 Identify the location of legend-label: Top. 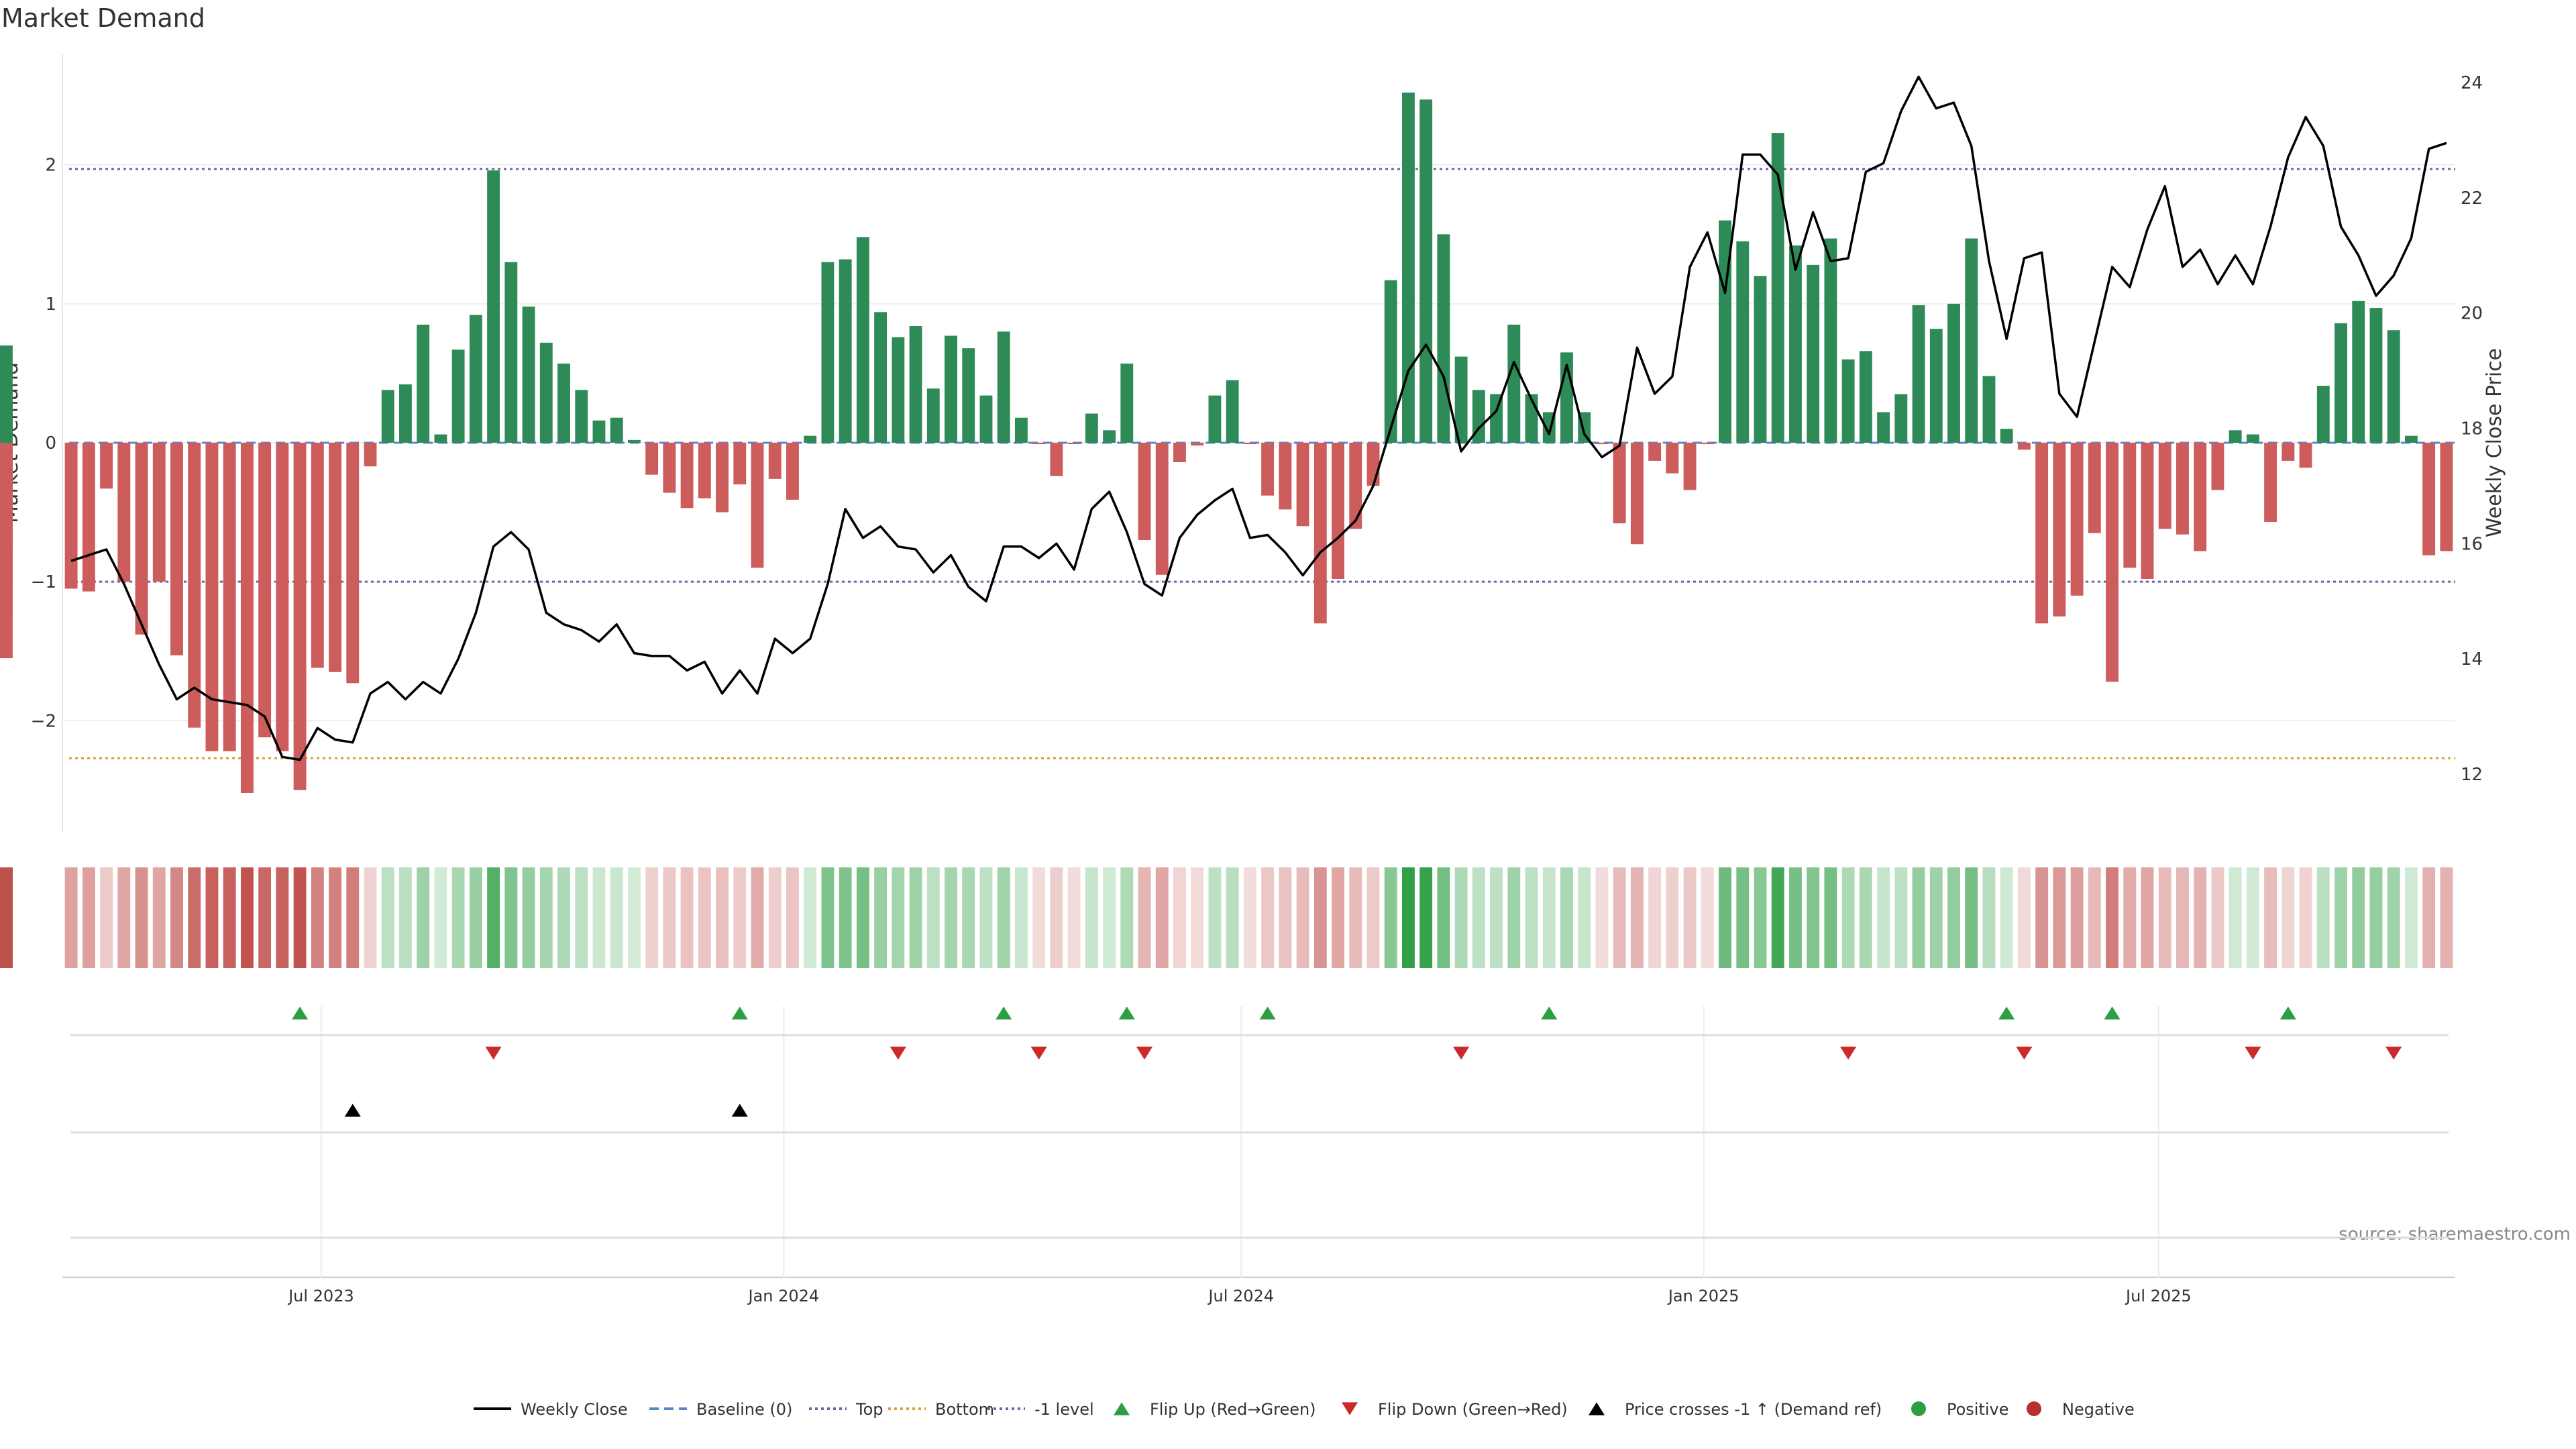
(869, 1409).